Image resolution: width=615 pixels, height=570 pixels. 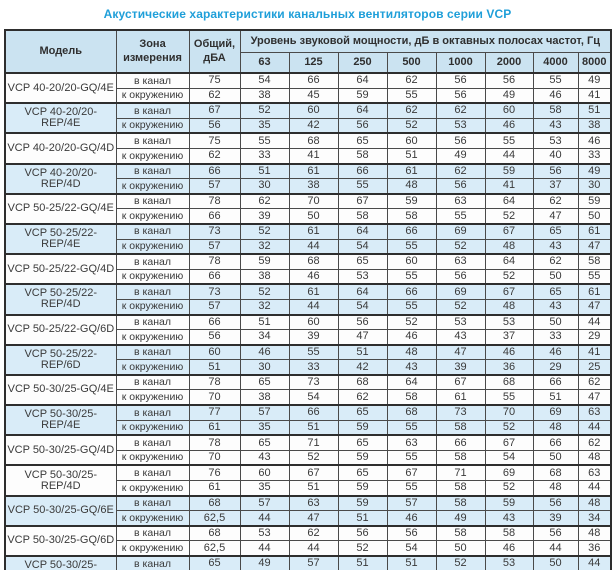 What do you see at coordinates (313, 63) in the screenshot?
I see `column-header-125hz: 125` at bounding box center [313, 63].